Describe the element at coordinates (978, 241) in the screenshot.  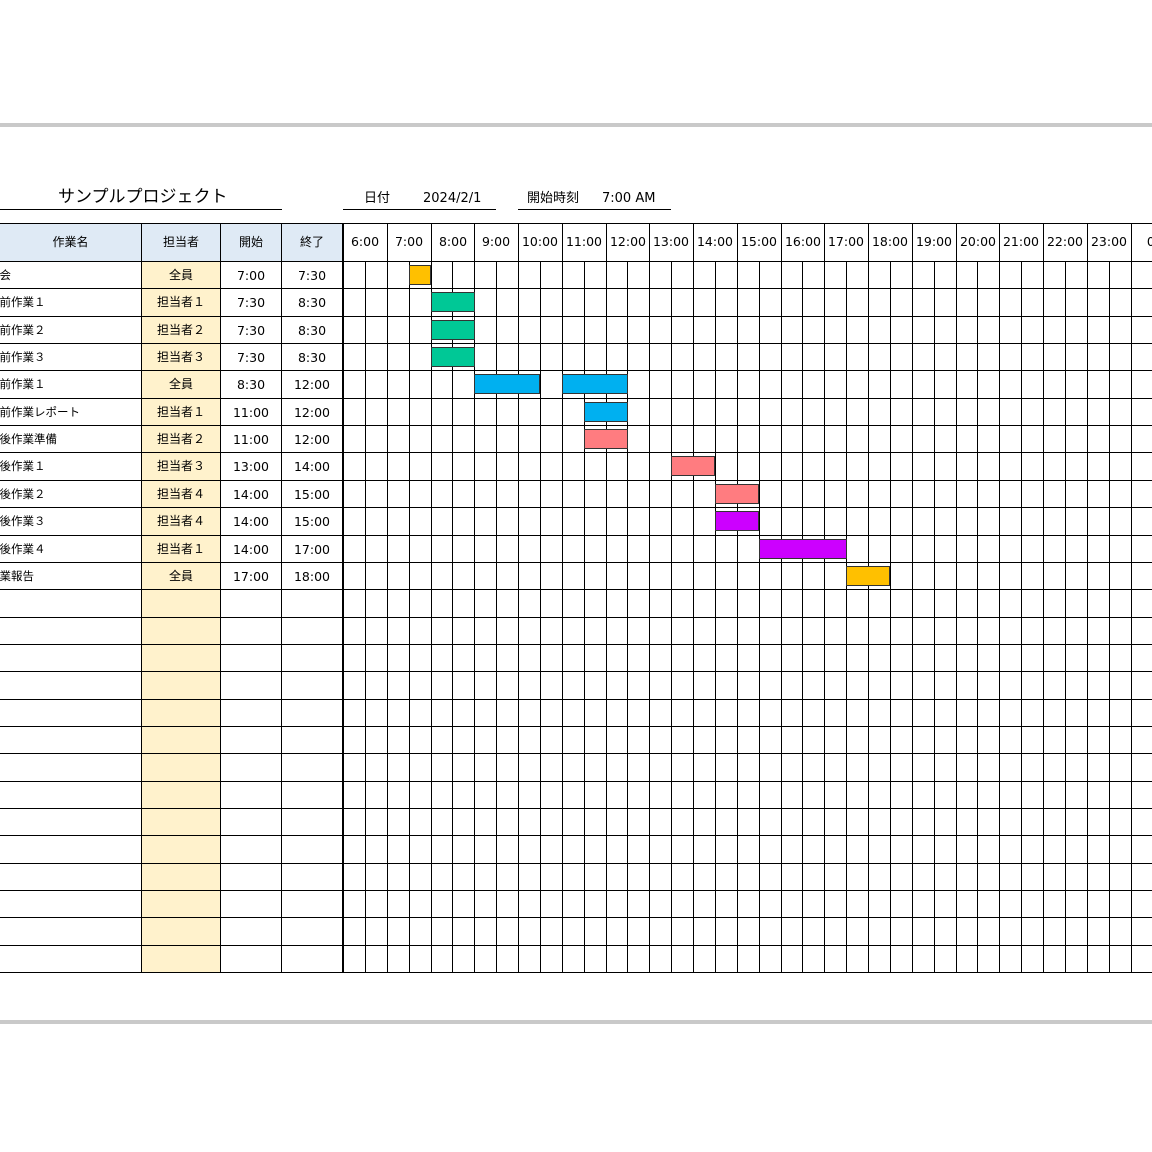
I see `hour-label: 20:00` at that location.